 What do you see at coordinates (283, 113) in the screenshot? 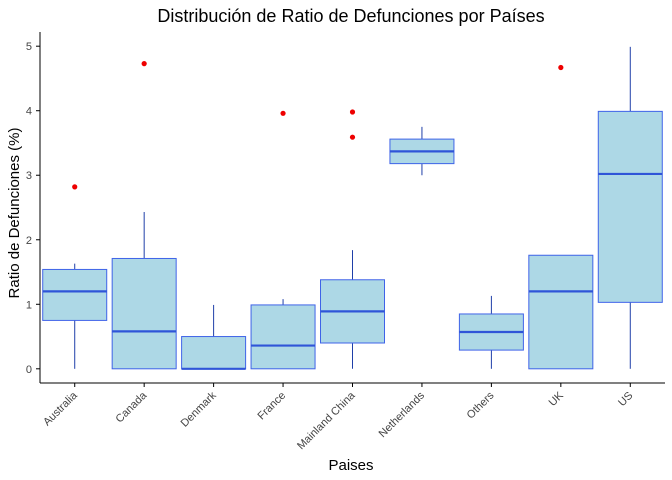
I see `outlier-point-france` at bounding box center [283, 113].